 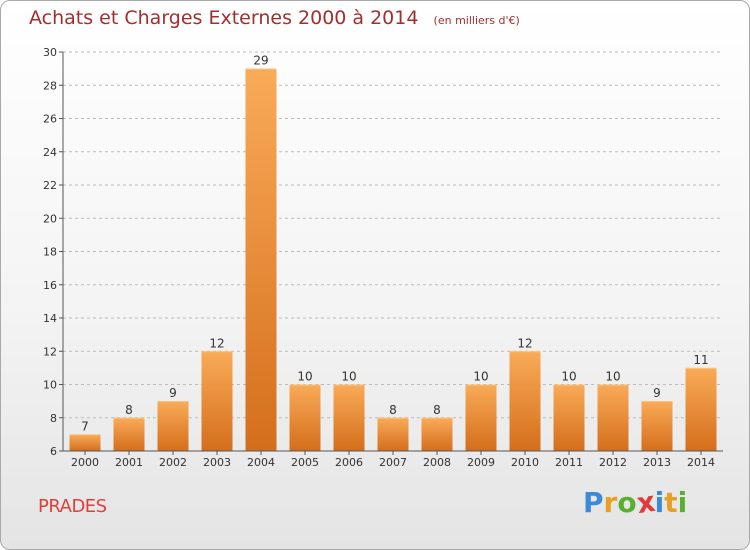 I want to click on y-tick-label: 6, so click(x=53, y=451).